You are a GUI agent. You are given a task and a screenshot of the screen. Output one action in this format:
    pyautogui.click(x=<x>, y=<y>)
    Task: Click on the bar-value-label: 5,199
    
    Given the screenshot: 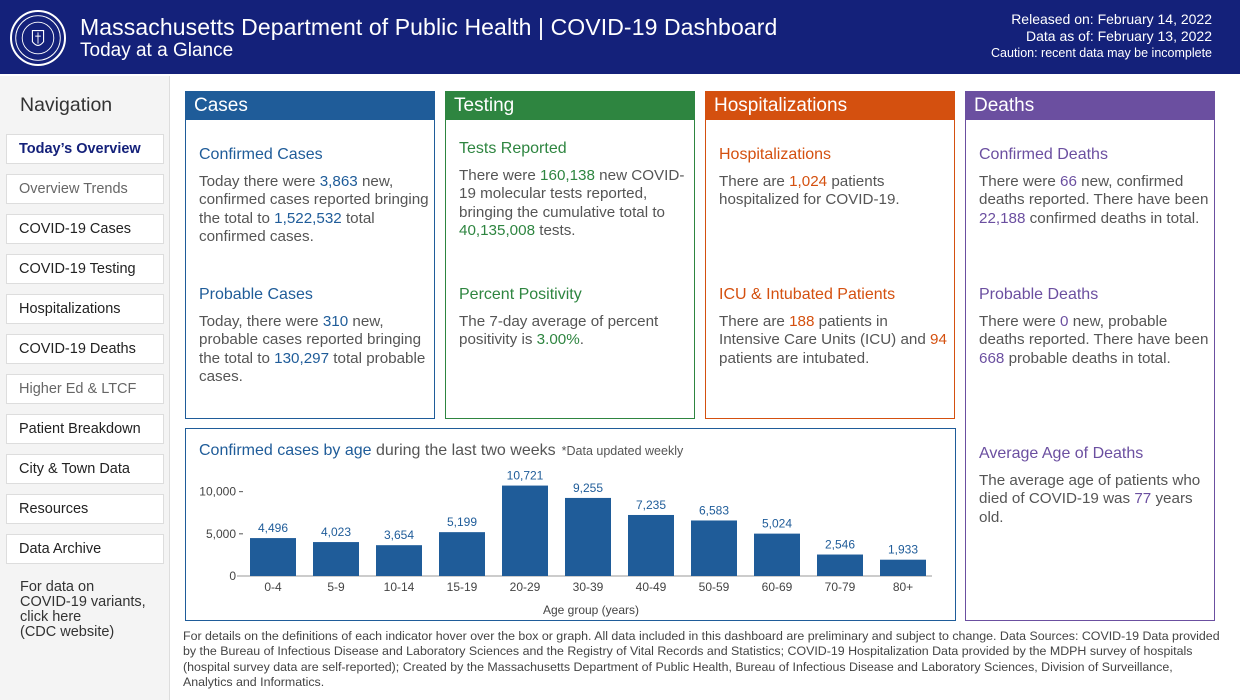 What is the action you would take?
    pyautogui.click(x=462, y=522)
    